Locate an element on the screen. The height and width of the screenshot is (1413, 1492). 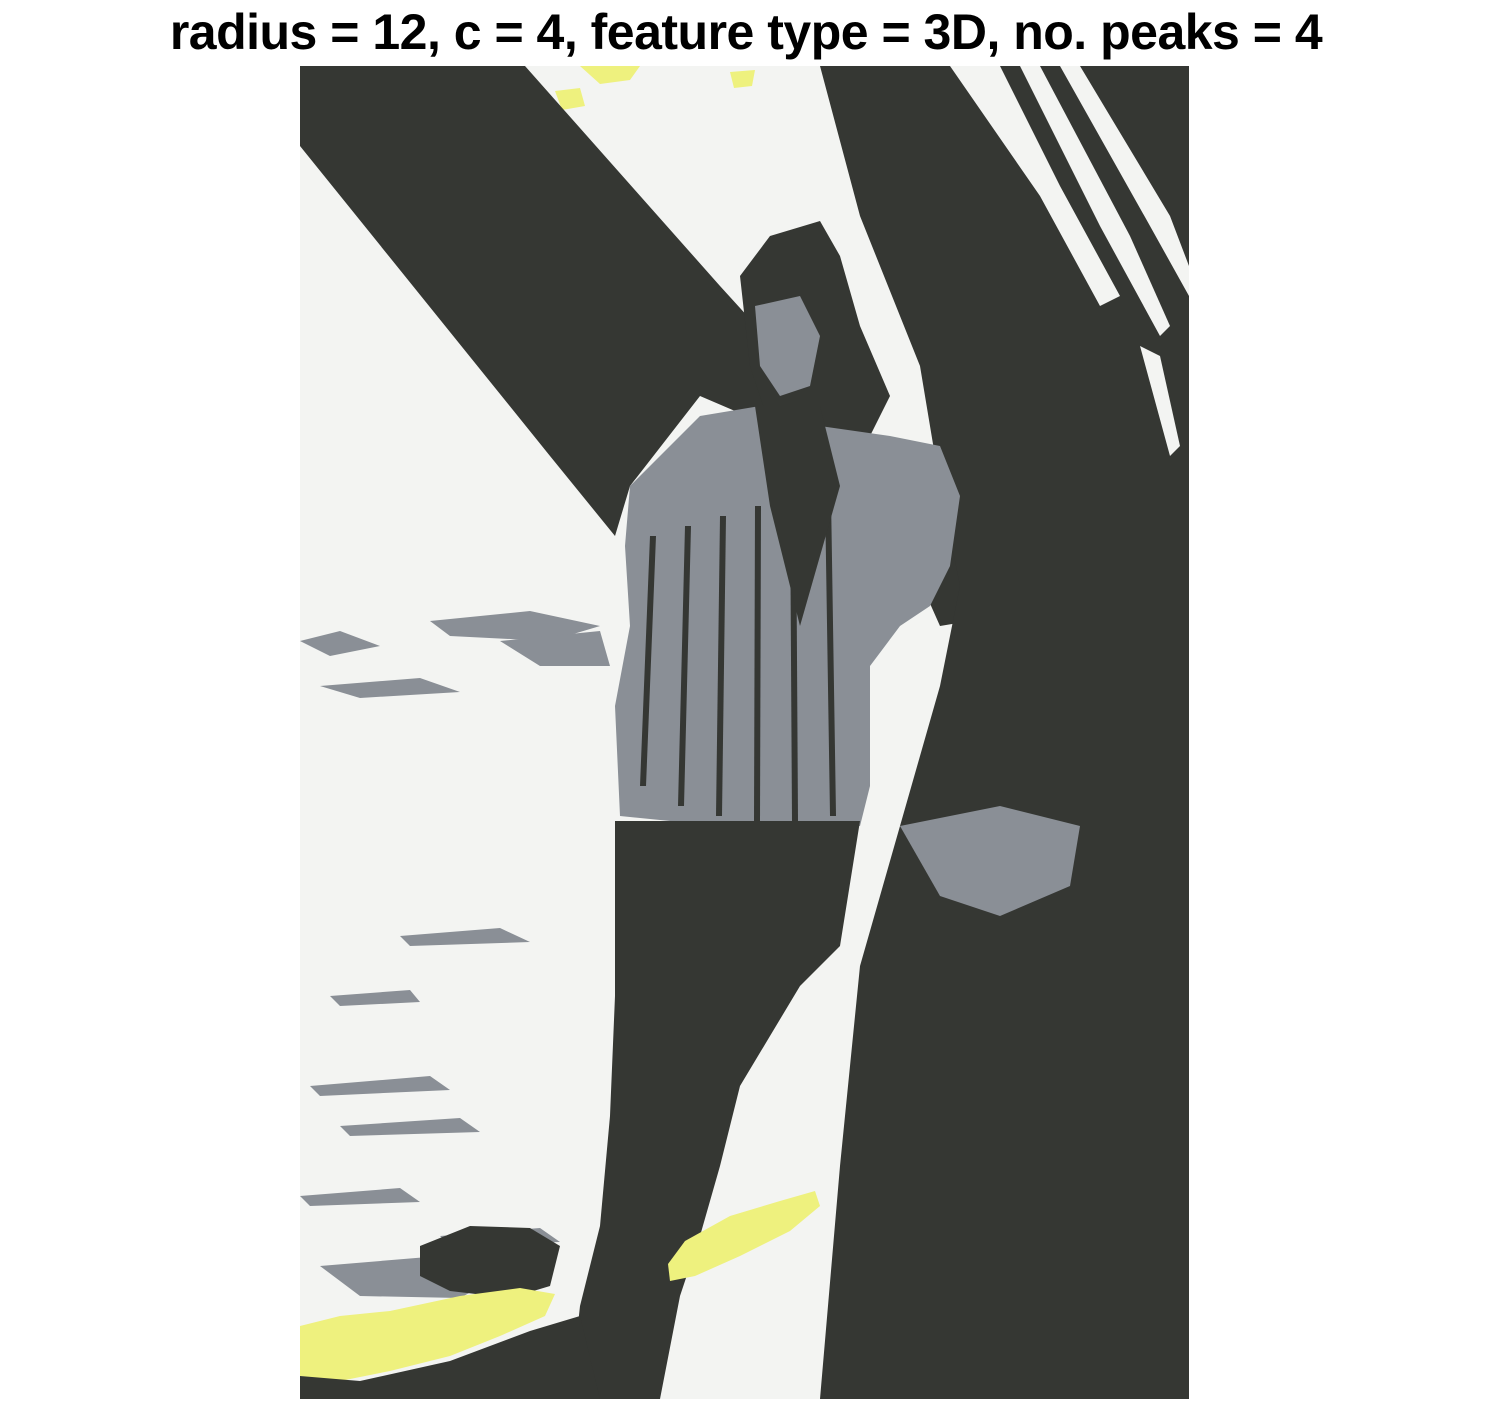
segment-gray-face is located at coordinates (787, 346).